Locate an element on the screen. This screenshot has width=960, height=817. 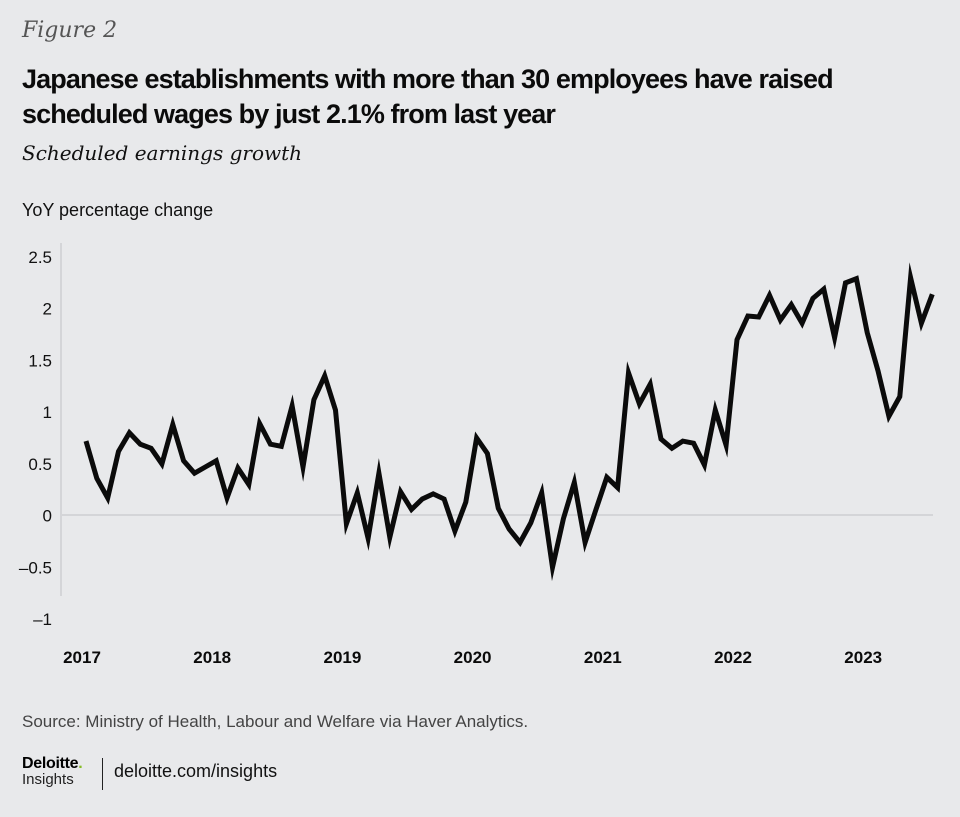
x-tick-label: 2020 is located at coordinates (473, 657).